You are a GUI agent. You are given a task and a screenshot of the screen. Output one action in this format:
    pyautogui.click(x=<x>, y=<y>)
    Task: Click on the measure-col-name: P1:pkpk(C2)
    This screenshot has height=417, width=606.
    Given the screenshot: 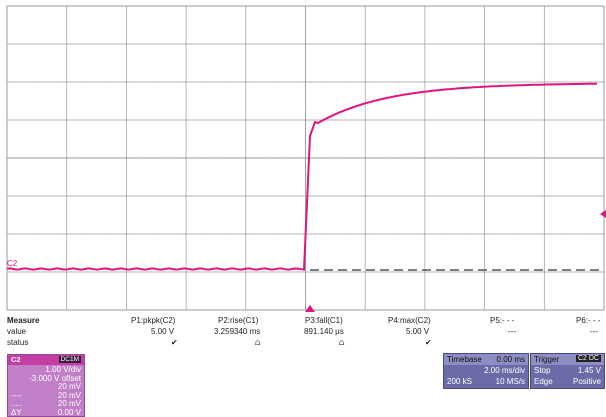 What is the action you would take?
    pyautogui.click(x=153, y=320)
    